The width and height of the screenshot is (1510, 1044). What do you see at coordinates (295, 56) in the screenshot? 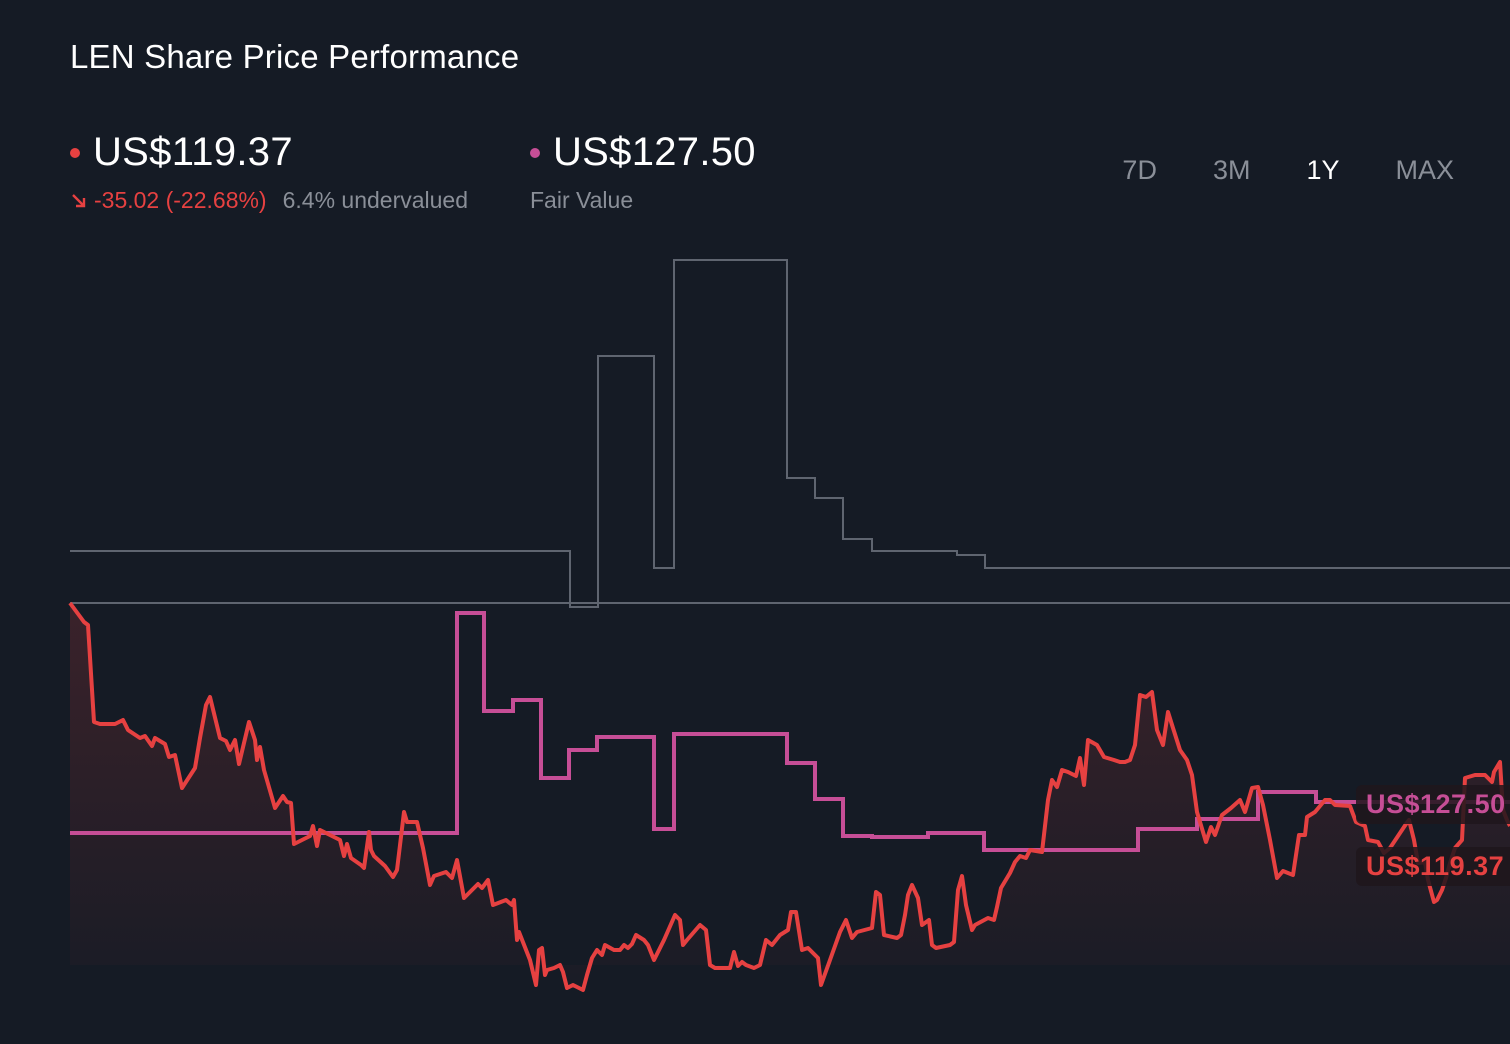
I see `page-title: LEN Share Price Performance` at bounding box center [295, 56].